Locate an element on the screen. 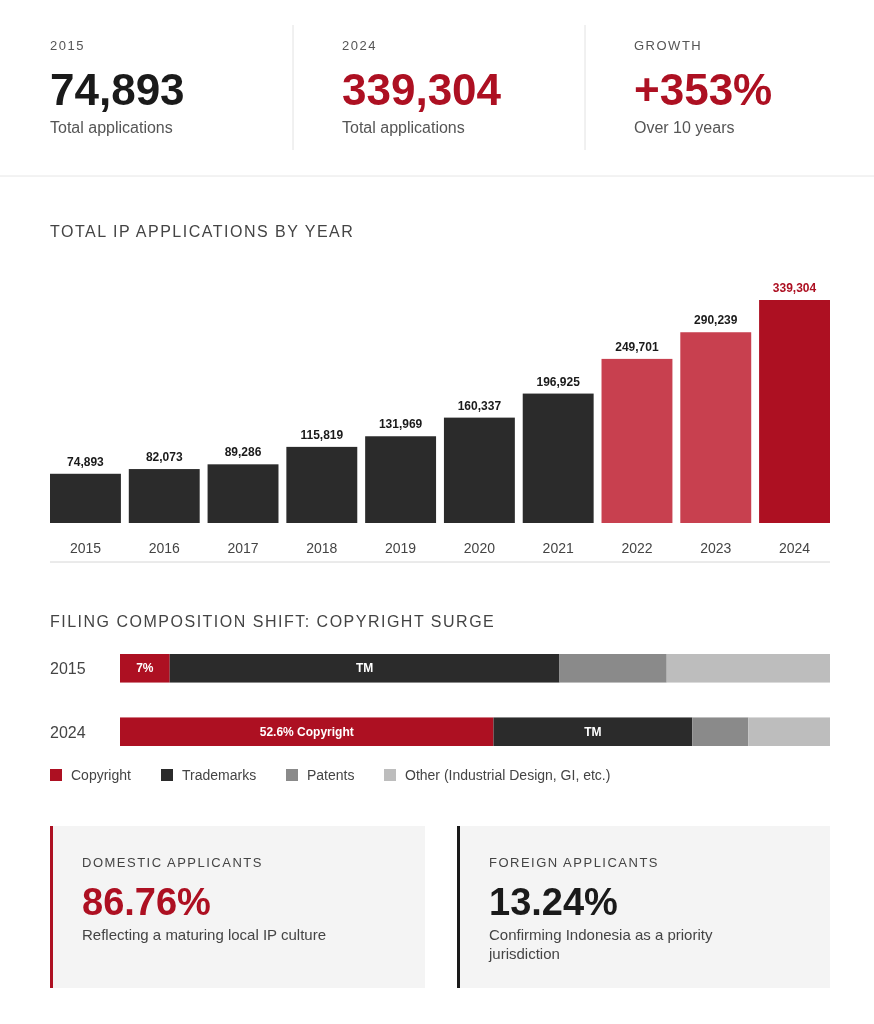 The height and width of the screenshot is (1024, 874). text: 2024 is located at coordinates (359, 45).